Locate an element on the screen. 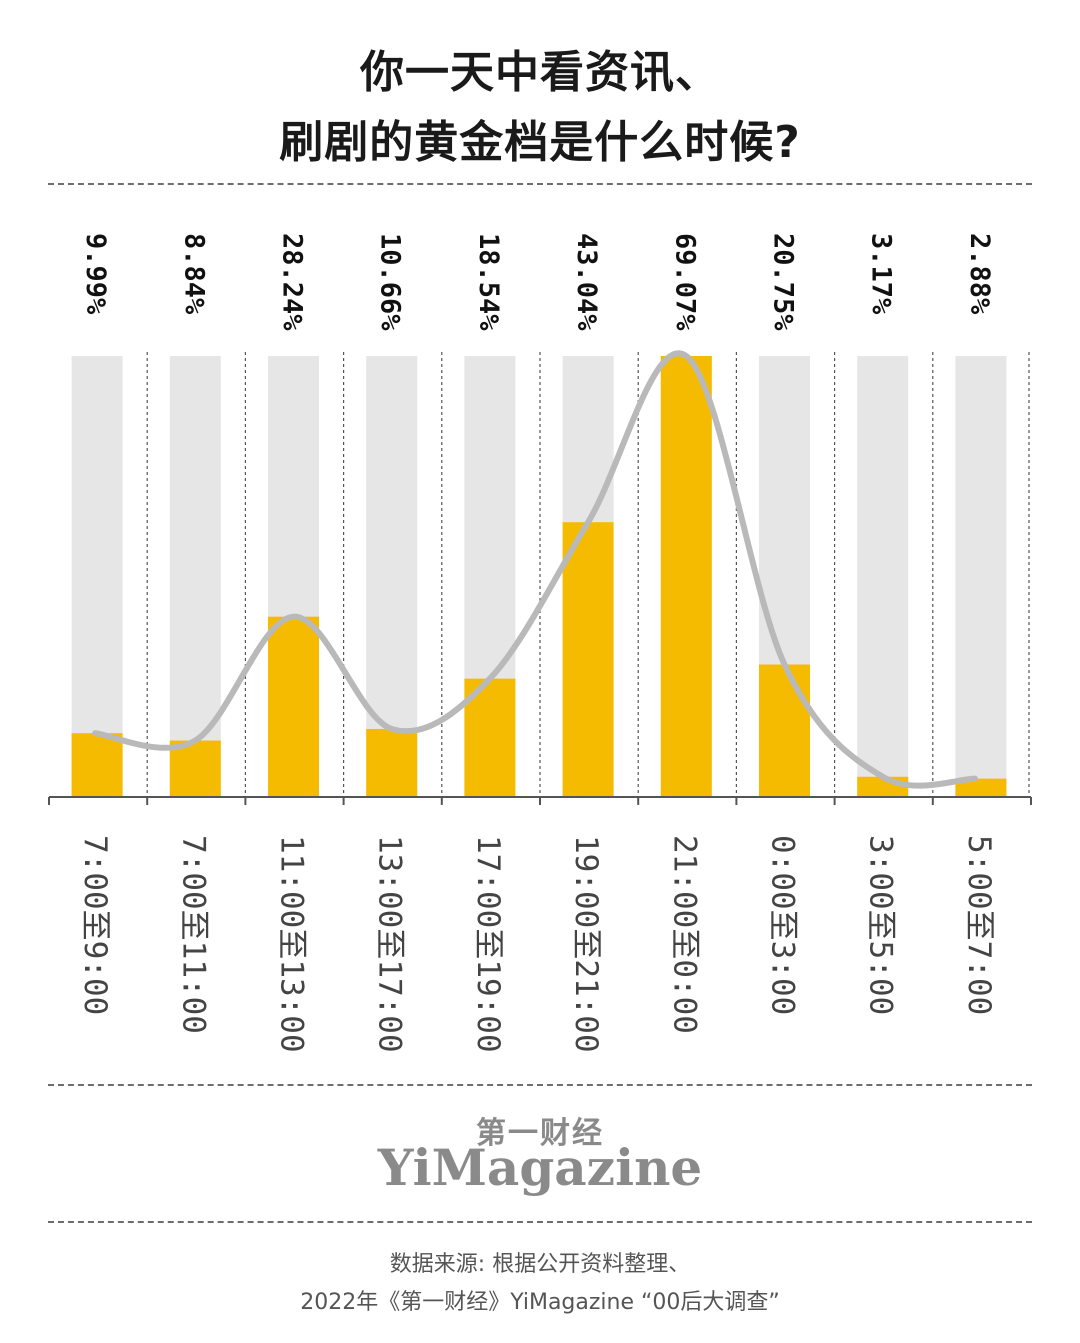  category-label: 17:00至19:00 is located at coordinates (488, 944).